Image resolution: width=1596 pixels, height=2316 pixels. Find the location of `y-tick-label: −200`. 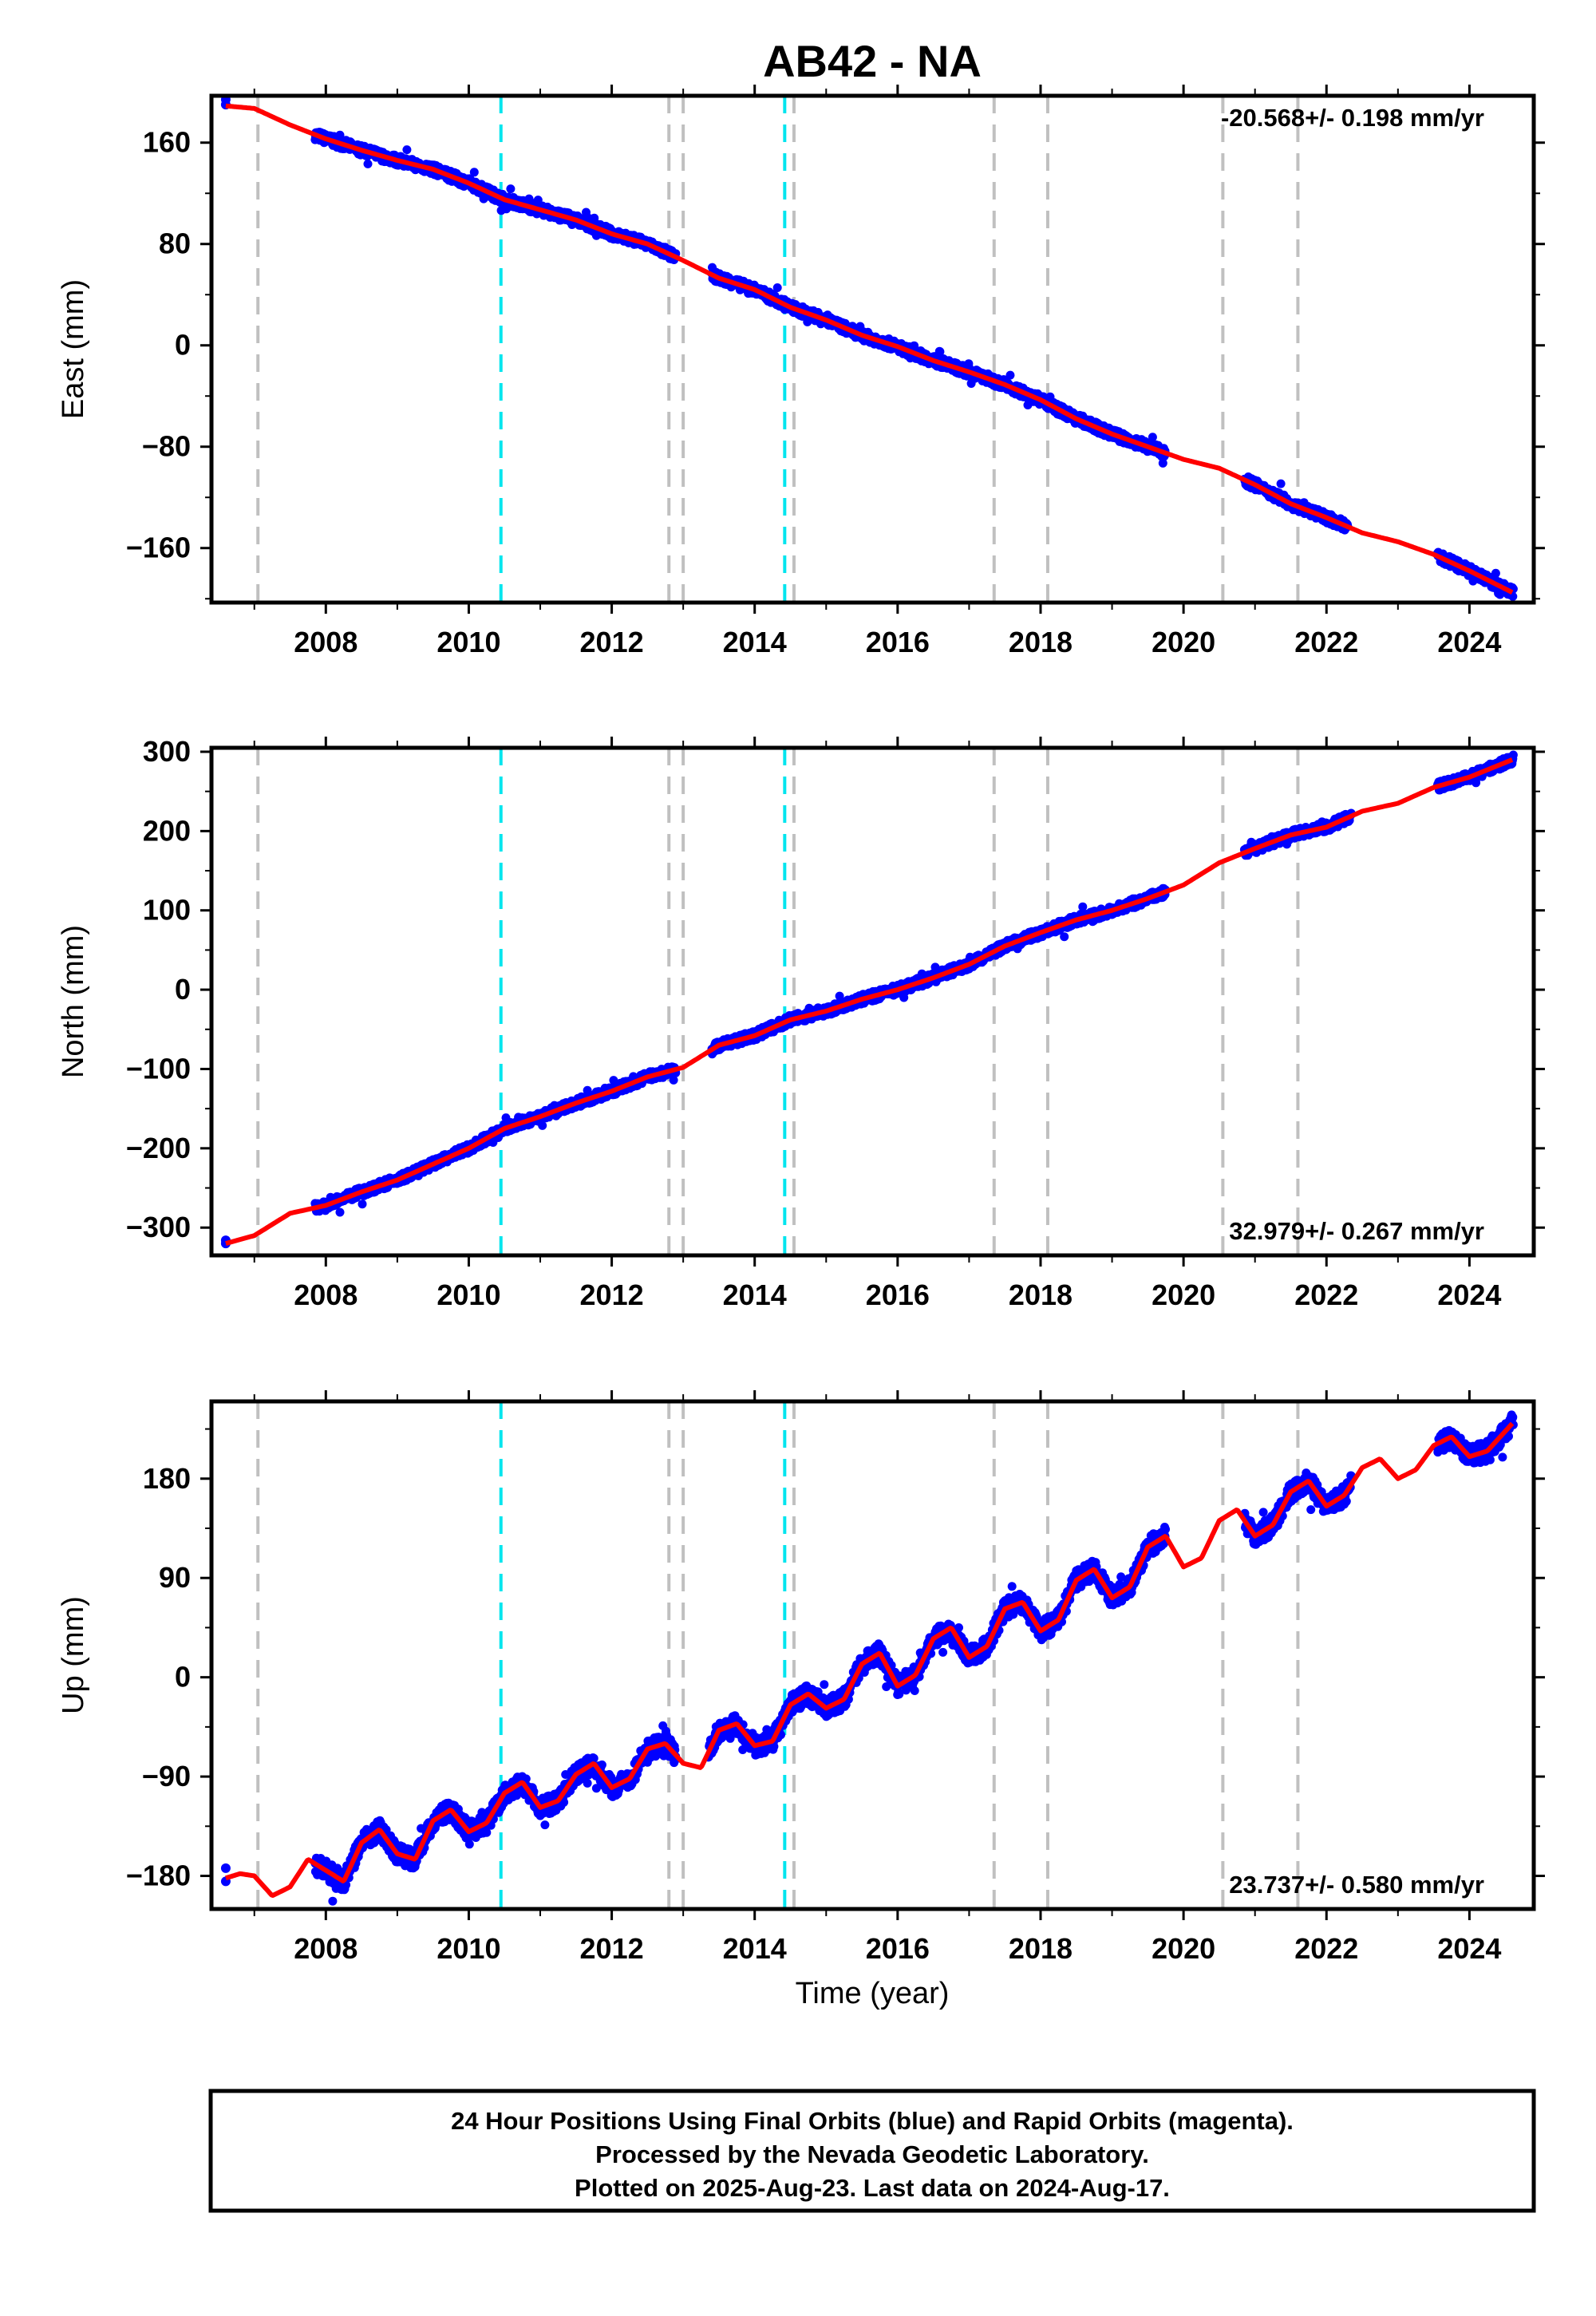

y-tick-label: −200 is located at coordinates (158, 1148).